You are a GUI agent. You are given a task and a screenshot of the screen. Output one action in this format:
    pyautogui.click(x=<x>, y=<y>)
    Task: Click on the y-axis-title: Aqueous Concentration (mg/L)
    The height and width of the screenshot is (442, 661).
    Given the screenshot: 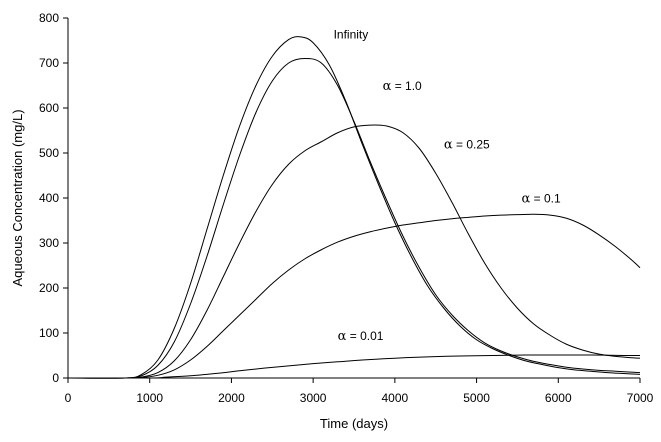 What is the action you would take?
    pyautogui.click(x=17, y=197)
    